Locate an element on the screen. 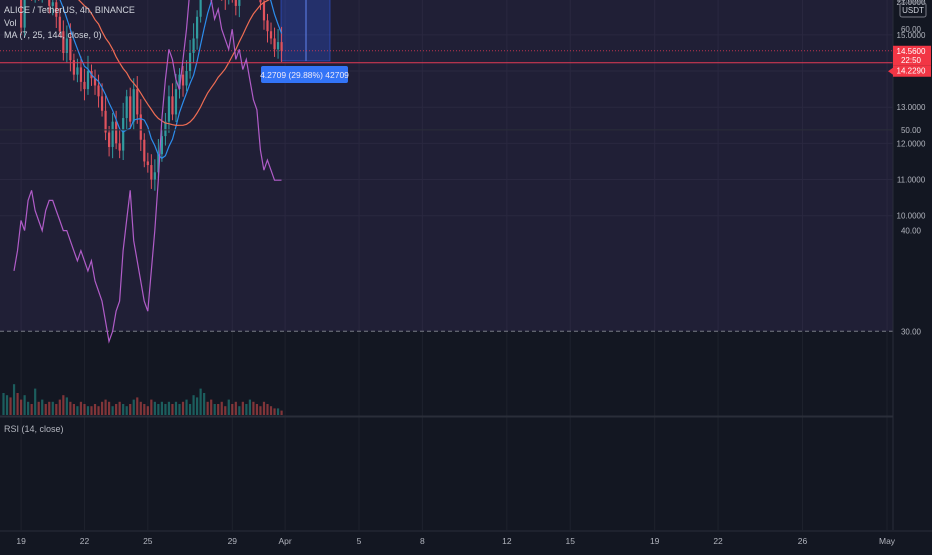 This screenshot has width=932, height=555. price-lines is located at coordinates (446, 57).